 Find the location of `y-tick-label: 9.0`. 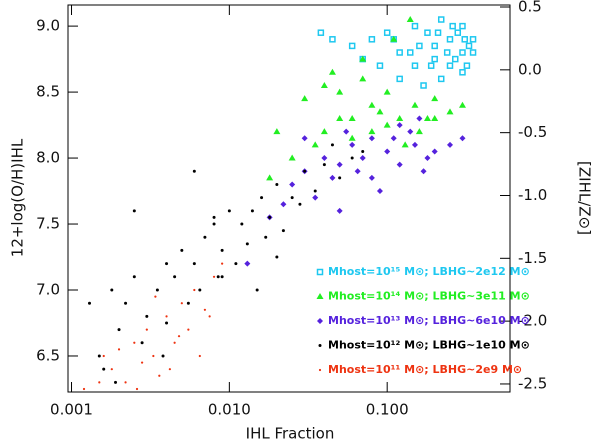

y-tick-label: 9.0 is located at coordinates (48, 26).